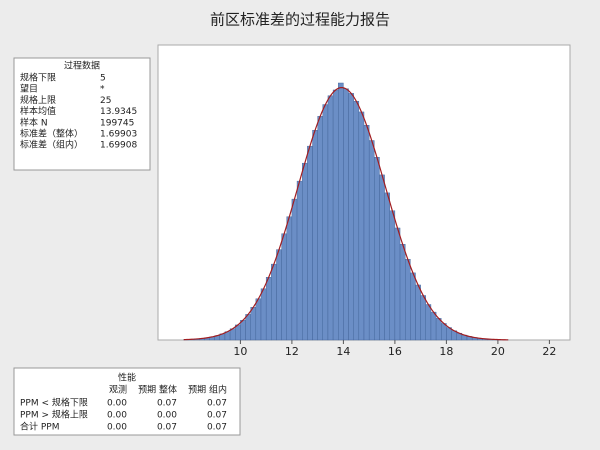  Describe the element at coordinates (157, 390) in the screenshot. I see `performance-header: 预期 整体` at that location.